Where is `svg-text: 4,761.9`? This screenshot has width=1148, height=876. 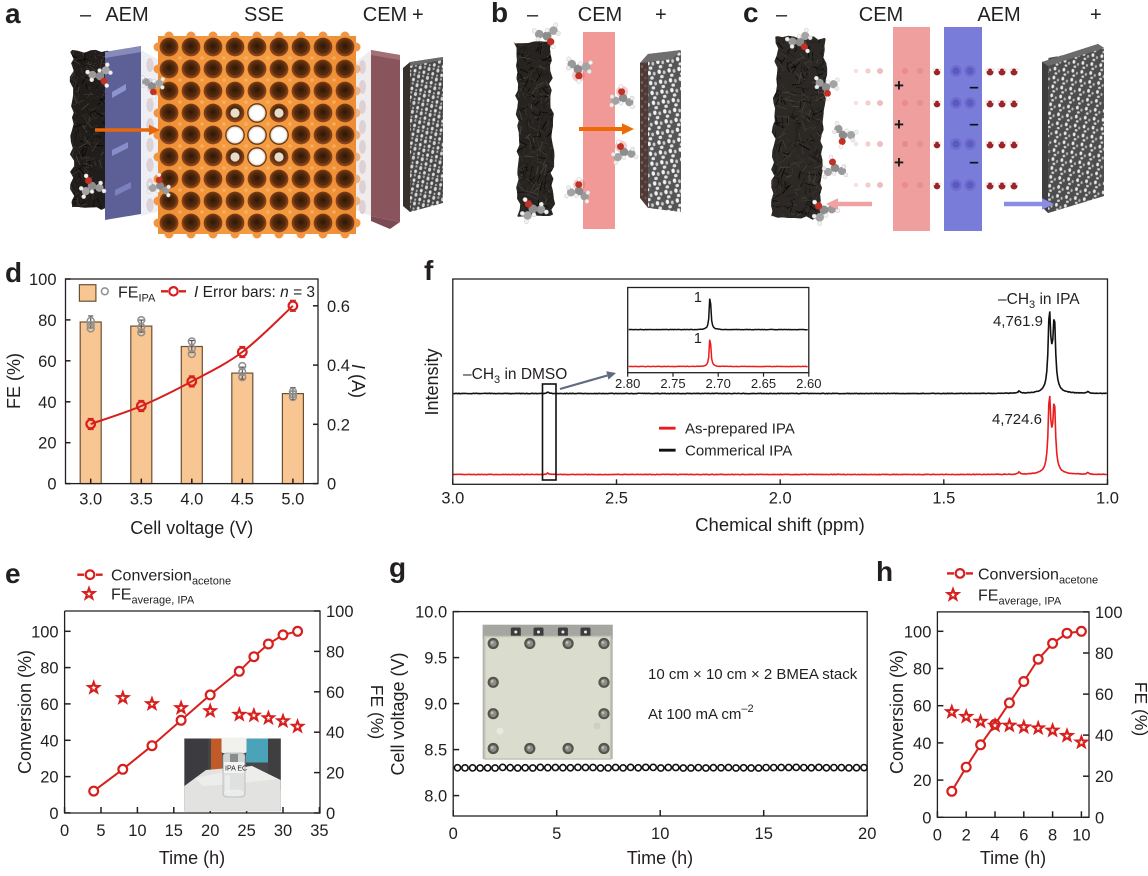 svg-text: 4,761.9 is located at coordinates (1018, 321).